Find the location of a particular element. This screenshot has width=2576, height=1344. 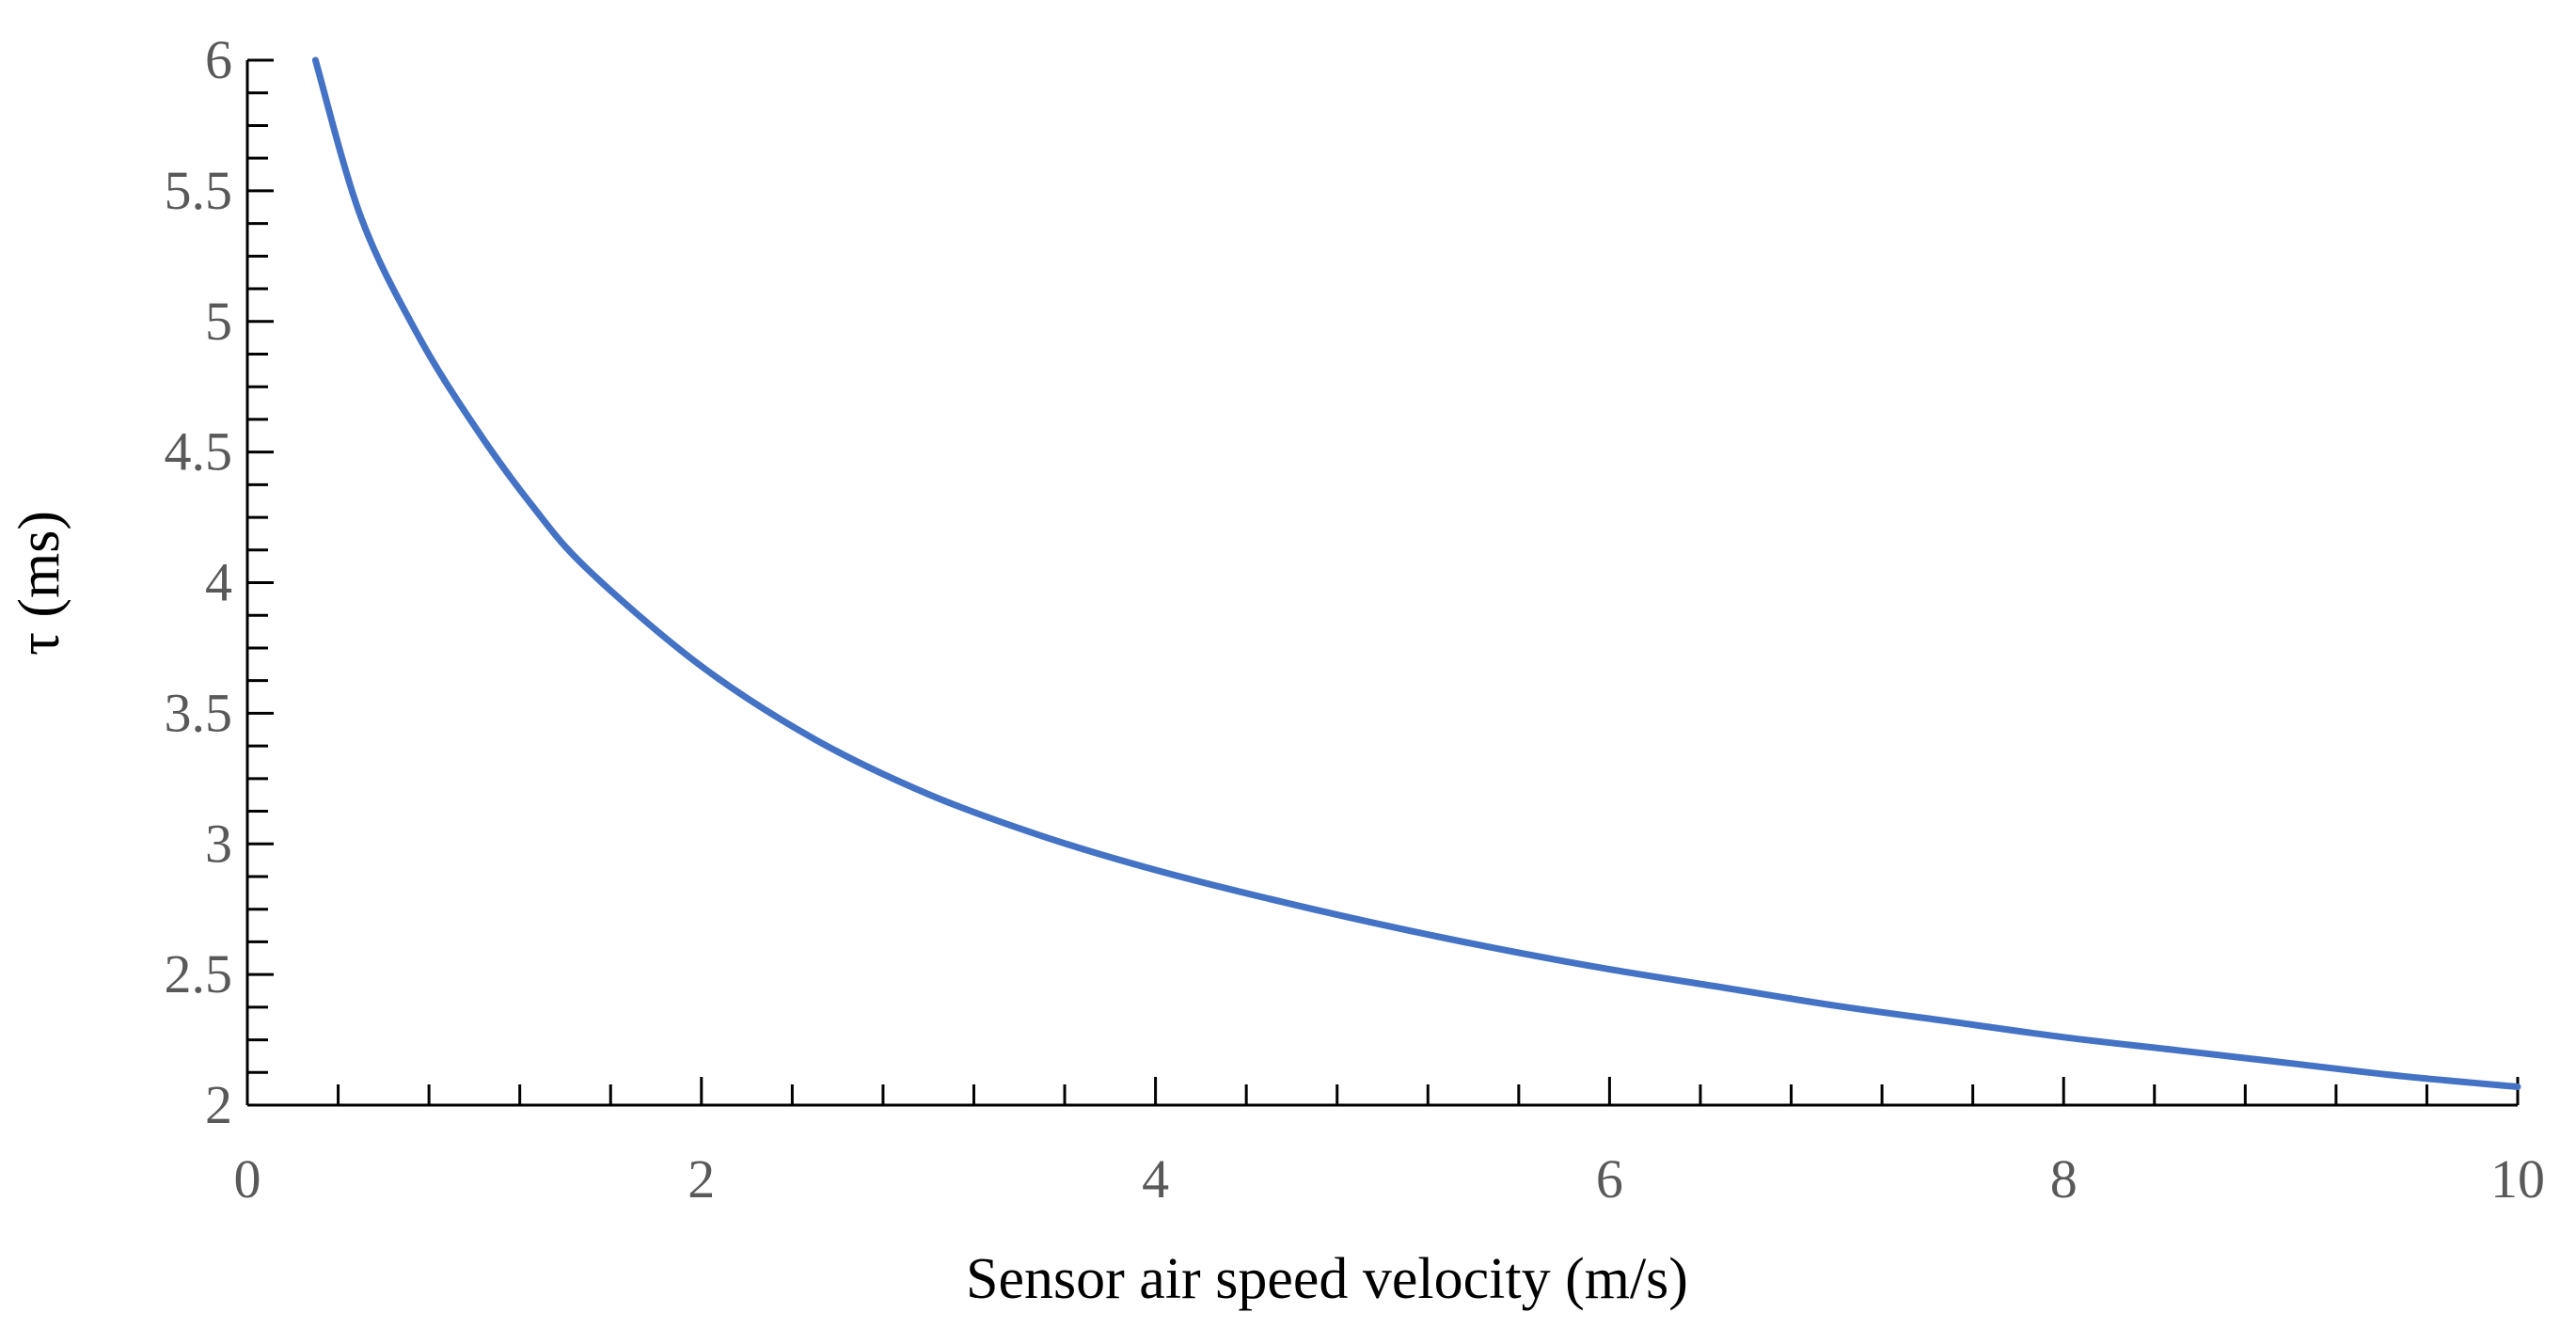

y-tick-label: 6 is located at coordinates (218, 59).